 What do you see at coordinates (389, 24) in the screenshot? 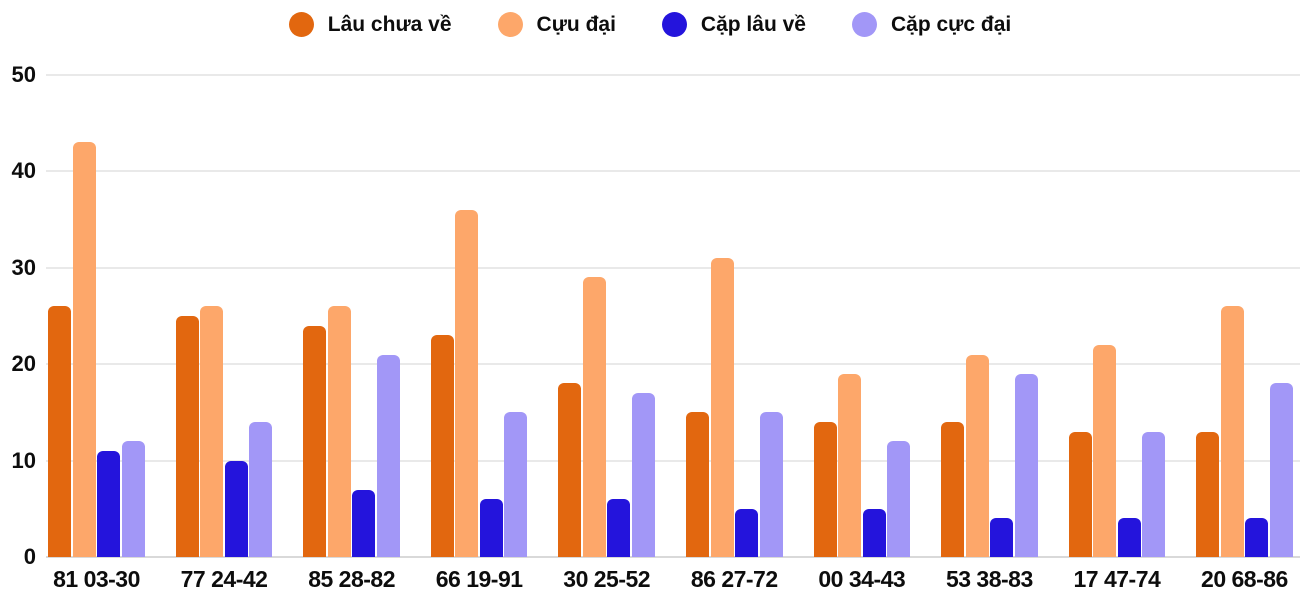
I see `legend-label: Lâu chưa về` at bounding box center [389, 24].